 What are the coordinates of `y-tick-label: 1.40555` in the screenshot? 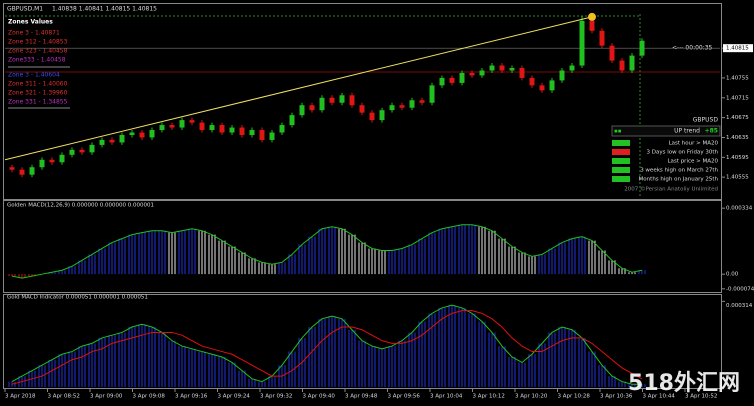 It's located at (737, 178).